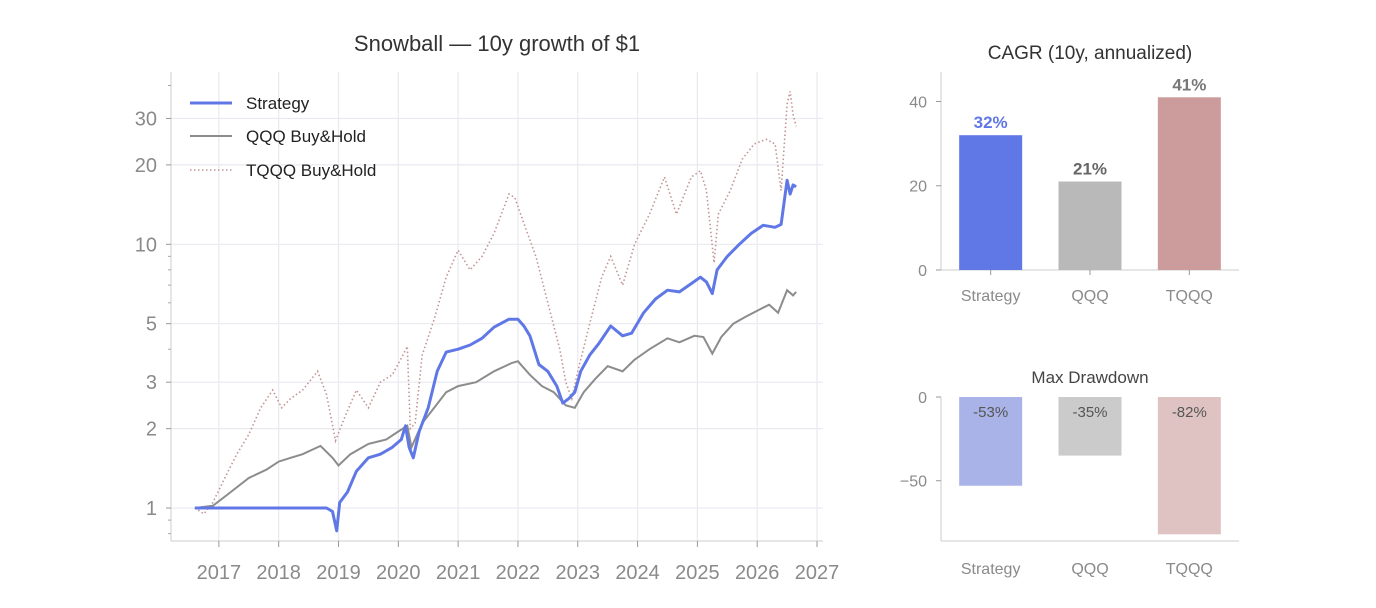 The width and height of the screenshot is (1376, 608). I want to click on x-tick-label: 2026, so click(757, 573).